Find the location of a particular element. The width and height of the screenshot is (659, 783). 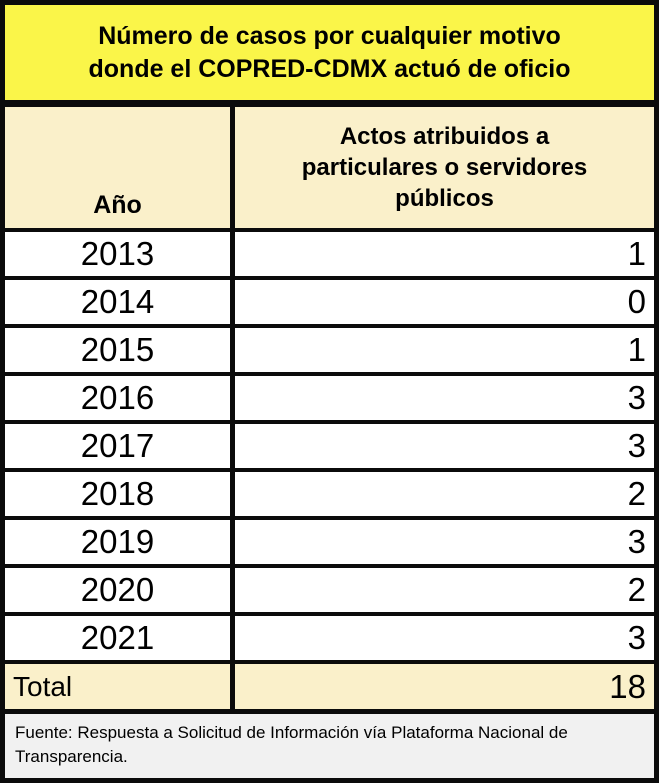

table-row: 2017 3 is located at coordinates (329, 446).